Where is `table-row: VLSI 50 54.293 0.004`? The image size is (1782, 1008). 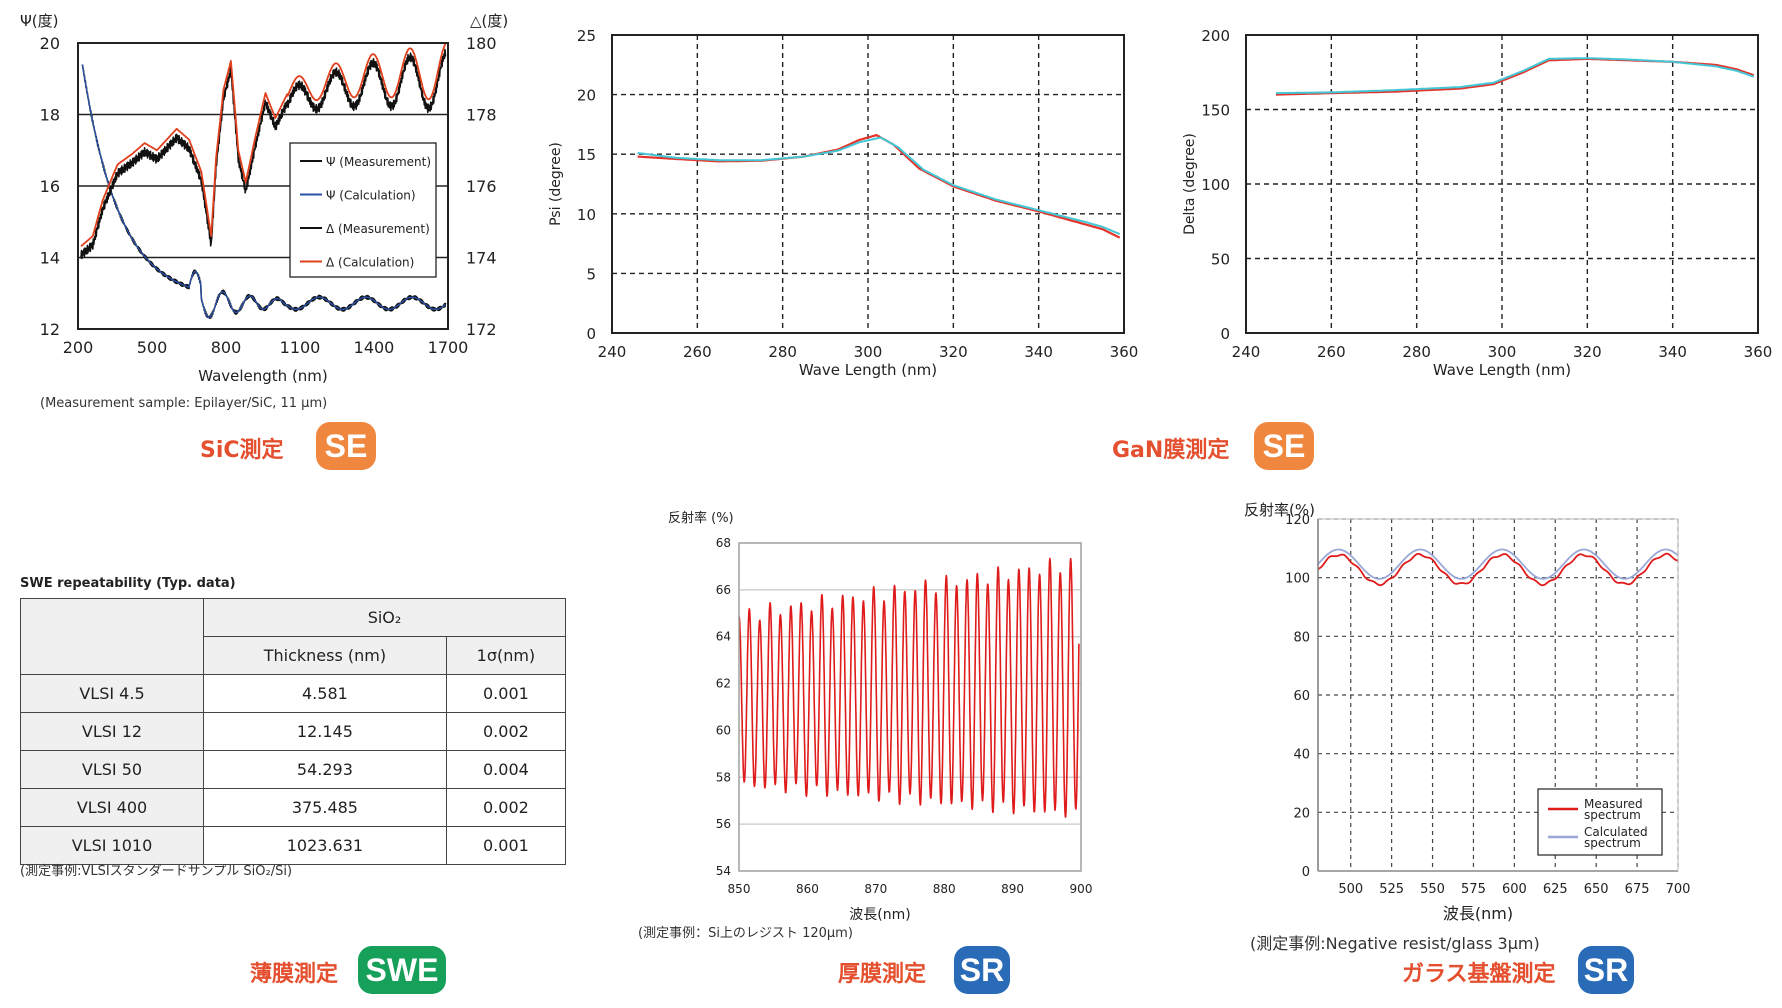
table-row: VLSI 50 54.293 0.004 is located at coordinates (293, 769).